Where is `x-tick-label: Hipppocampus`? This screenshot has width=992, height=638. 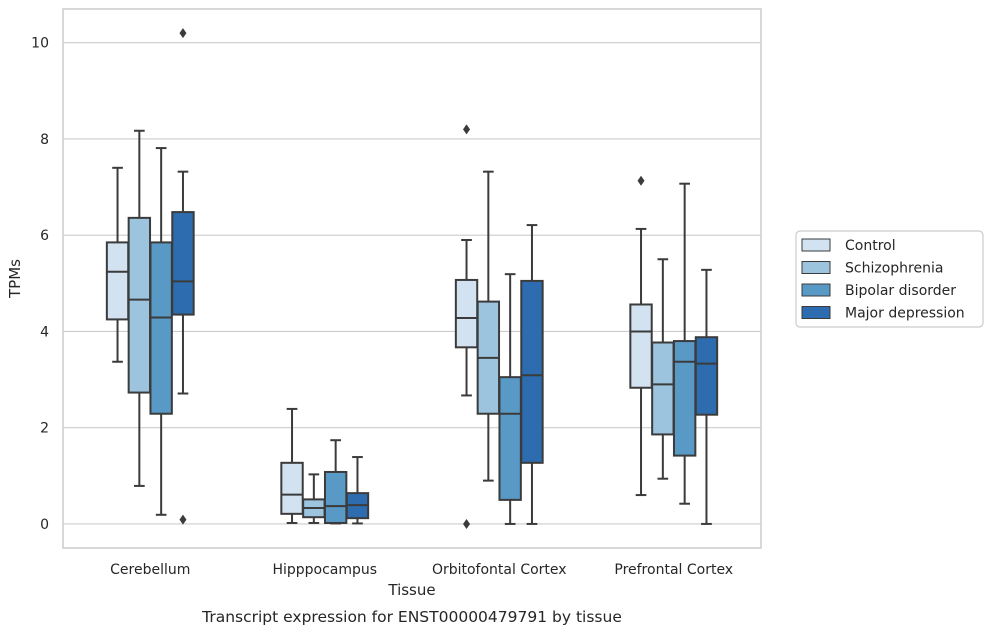
x-tick-label: Hipppocampus is located at coordinates (324, 570).